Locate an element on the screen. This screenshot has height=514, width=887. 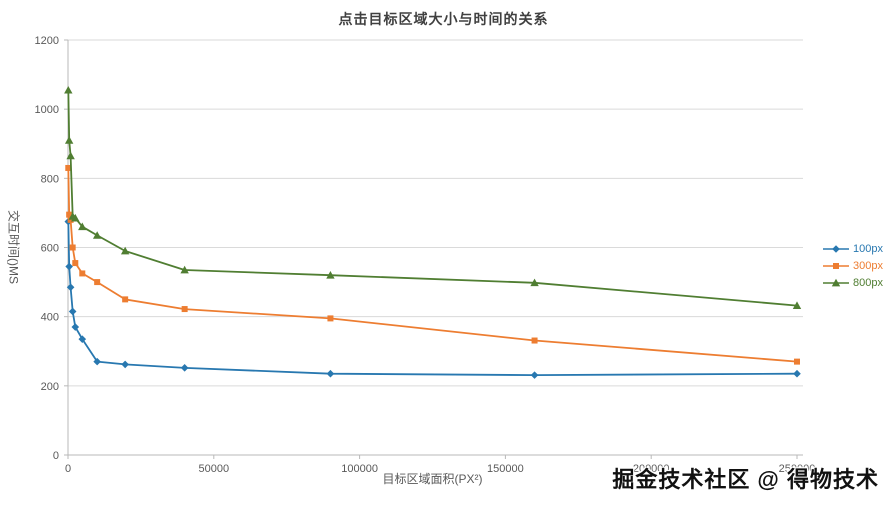
legend-marker-300px is located at coordinates (836, 266).